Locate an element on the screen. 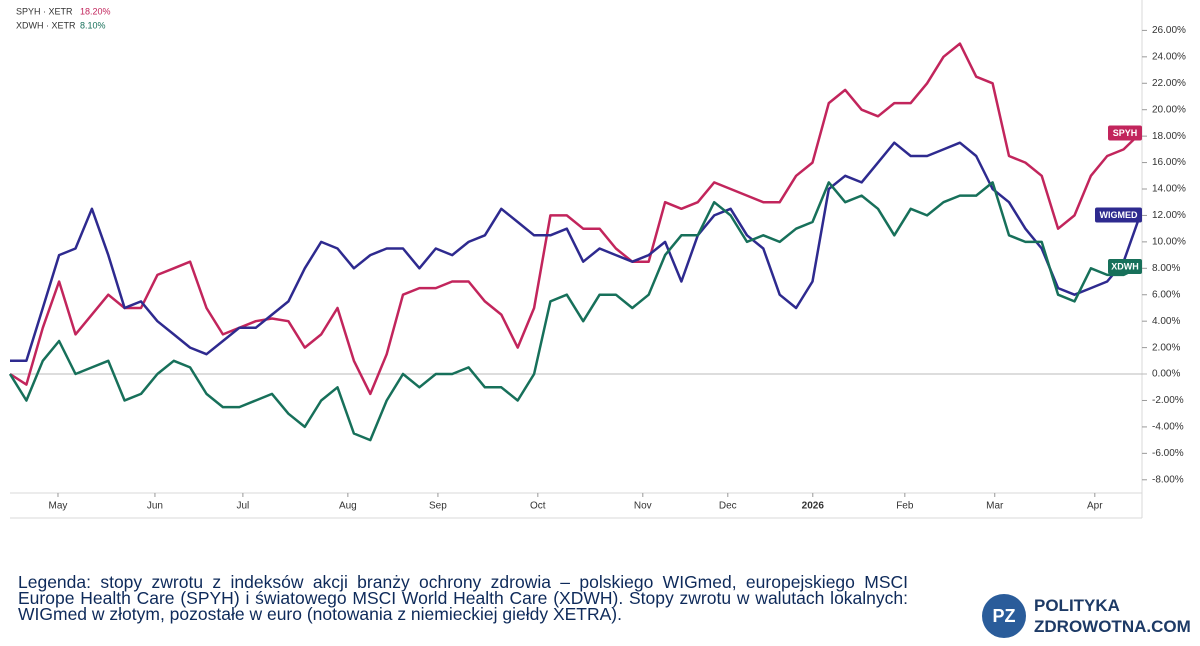  y-tick-label: 2.00% is located at coordinates (1166, 347).